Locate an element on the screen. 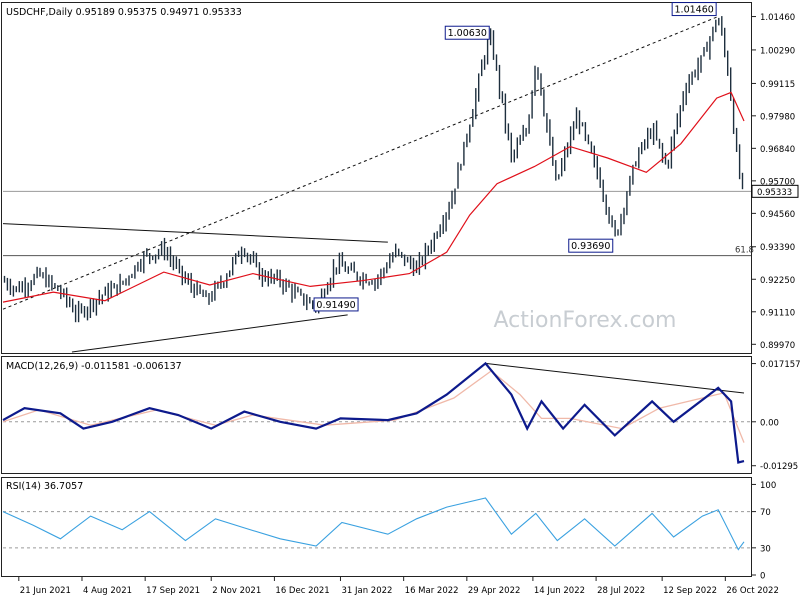 This screenshot has height=604, width=800. annotation-label-0: 1.00630 is located at coordinates (467, 33).